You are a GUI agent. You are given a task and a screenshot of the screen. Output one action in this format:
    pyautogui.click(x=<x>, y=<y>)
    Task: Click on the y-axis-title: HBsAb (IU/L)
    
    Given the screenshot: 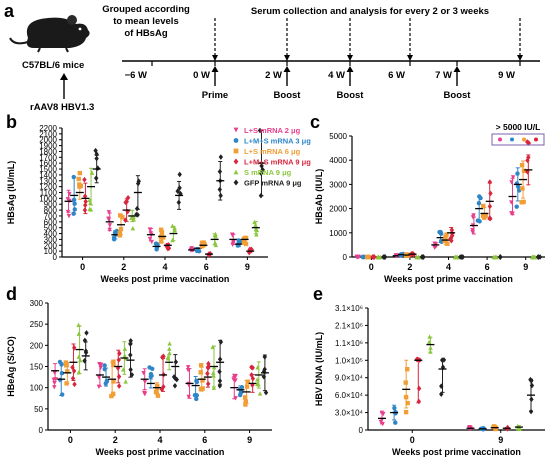 What is the action you would take?
    pyautogui.click(x=319, y=197)
    